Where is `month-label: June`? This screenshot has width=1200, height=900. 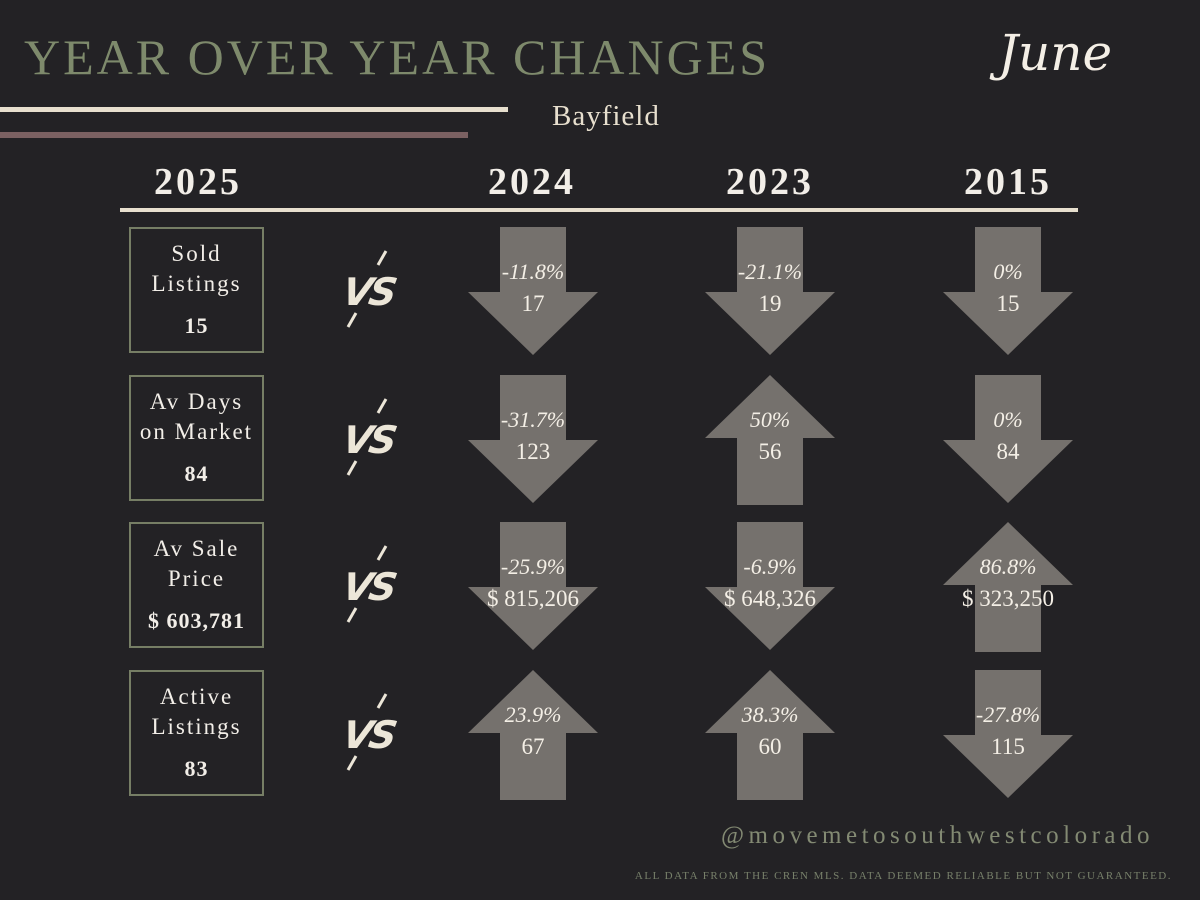
month-label: June is located at coordinates (1055, 53).